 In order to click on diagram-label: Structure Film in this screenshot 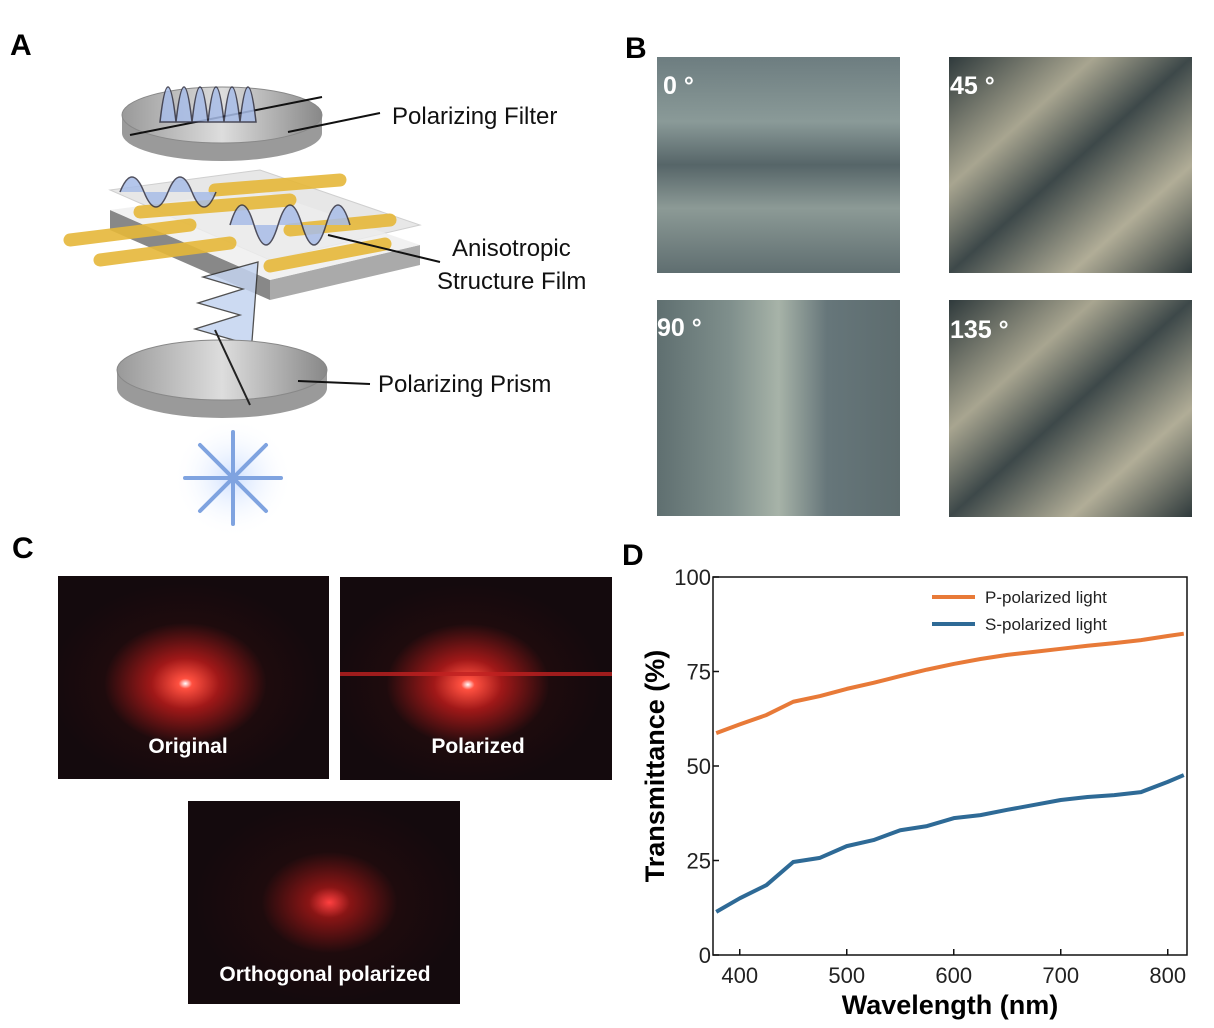, I will do `click(511, 281)`.